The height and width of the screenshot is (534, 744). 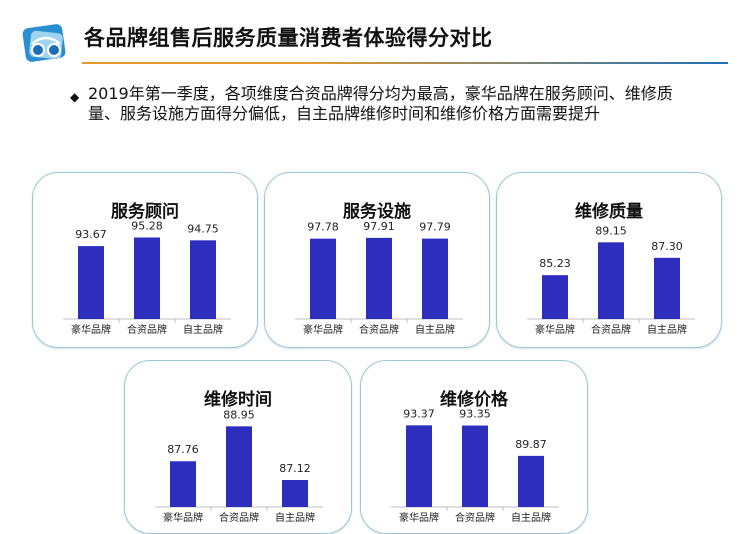 I want to click on data-label: 87.12, so click(x=295, y=468).